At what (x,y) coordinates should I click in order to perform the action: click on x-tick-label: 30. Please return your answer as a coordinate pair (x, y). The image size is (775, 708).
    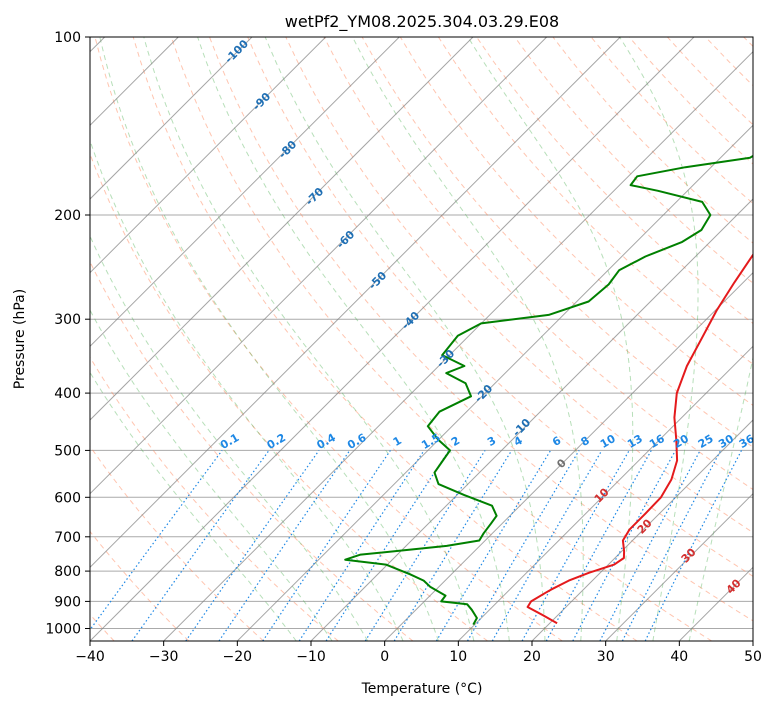
    Looking at the image, I should click on (606, 657).